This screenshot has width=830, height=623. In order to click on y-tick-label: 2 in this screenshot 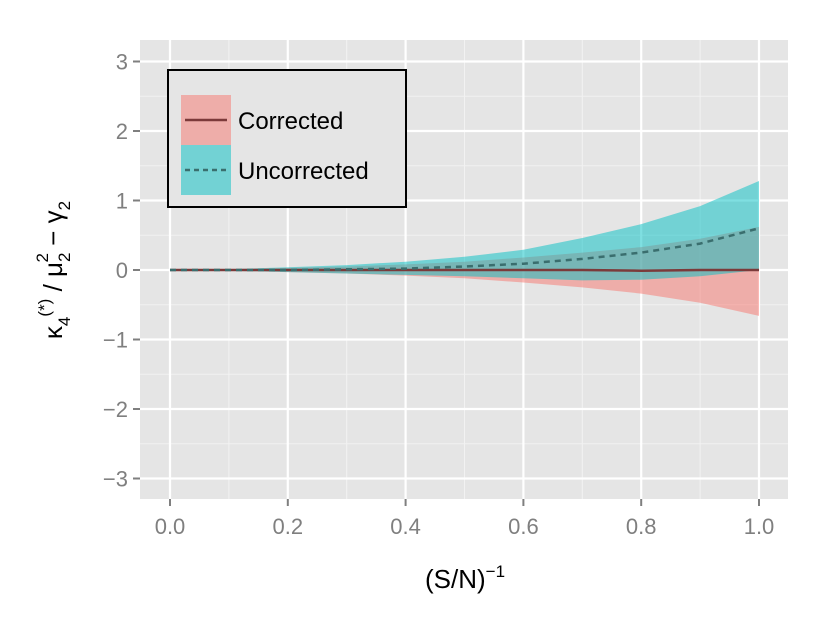, I will do `click(122, 131)`.